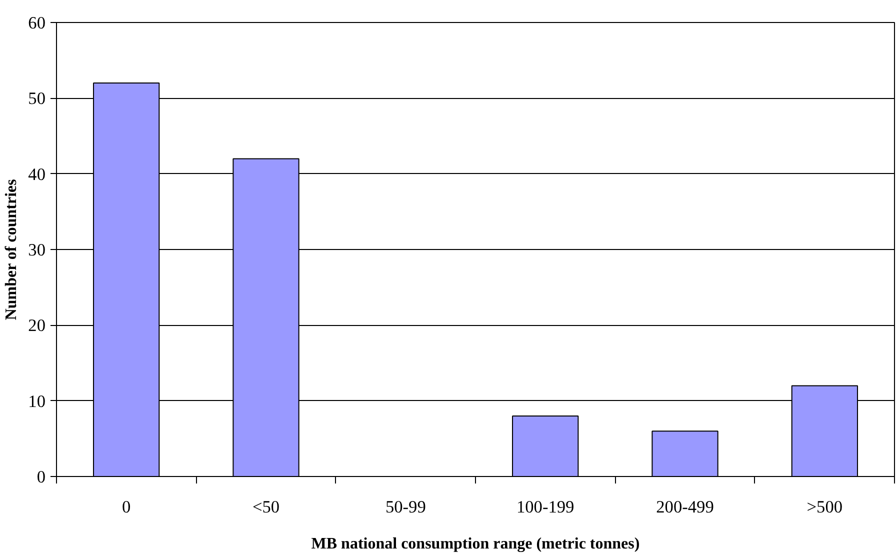 Image resolution: width=896 pixels, height=555 pixels. I want to click on y-tick-label: 10, so click(37, 401).